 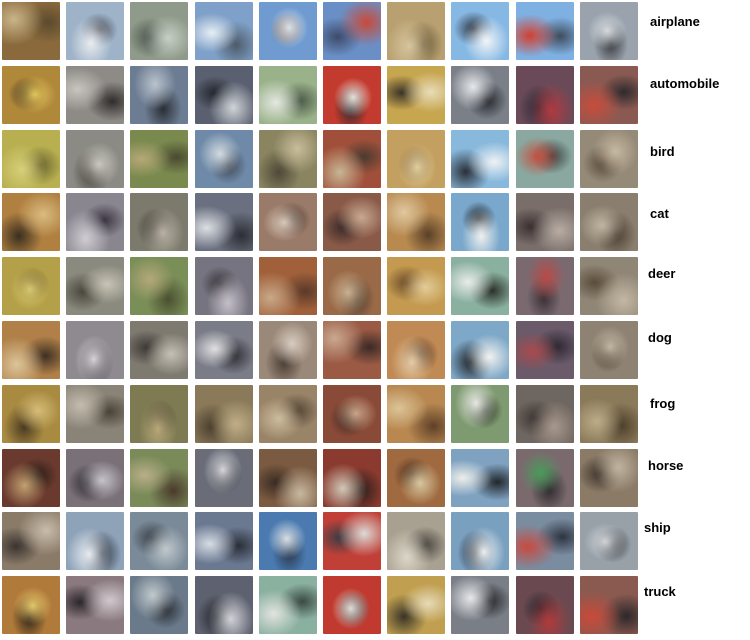 I want to click on class-label: dog, so click(x=660, y=337).